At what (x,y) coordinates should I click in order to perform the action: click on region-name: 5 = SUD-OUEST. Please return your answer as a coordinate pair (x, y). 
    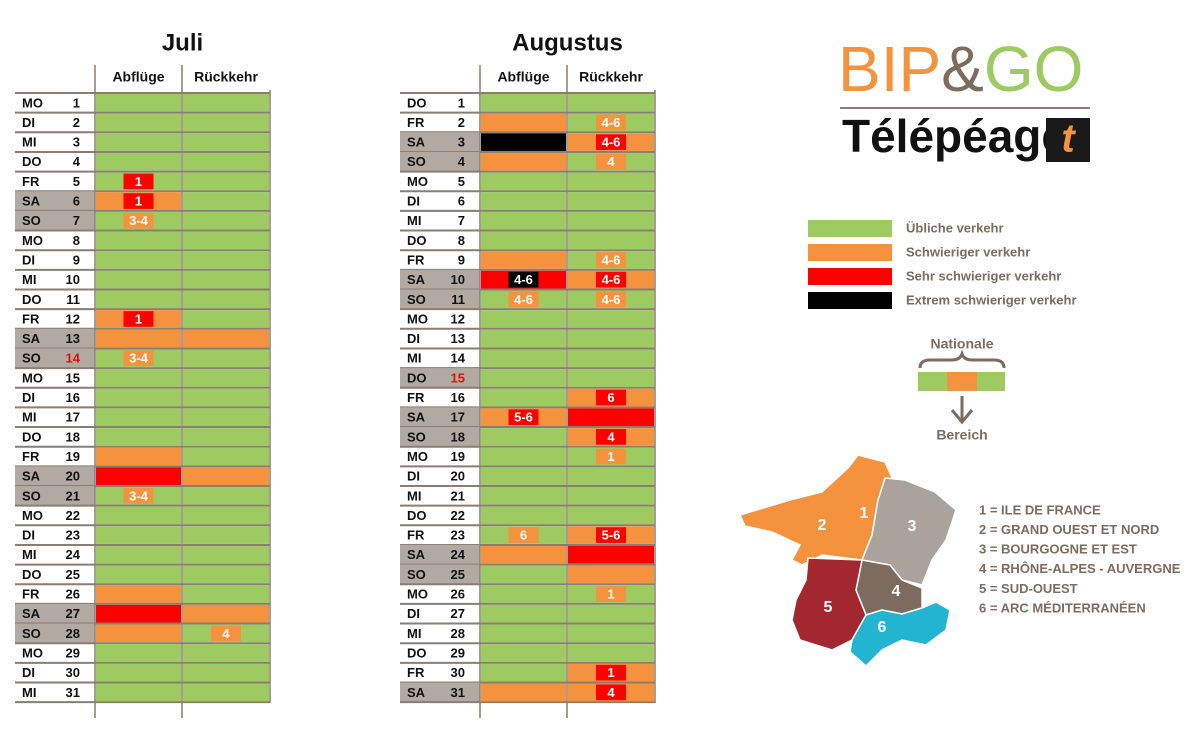
    Looking at the image, I should click on (1028, 588).